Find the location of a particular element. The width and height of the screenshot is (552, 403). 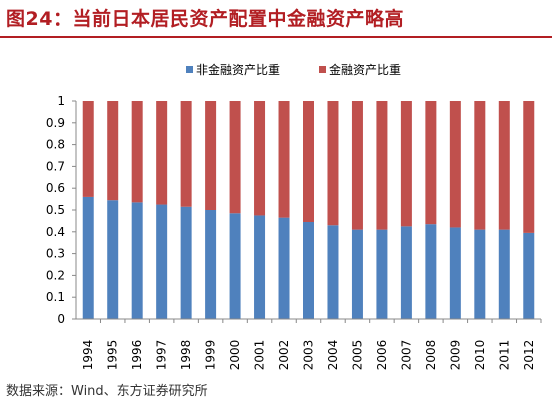

legend-label: 金融资产比重 is located at coordinates (365, 69).